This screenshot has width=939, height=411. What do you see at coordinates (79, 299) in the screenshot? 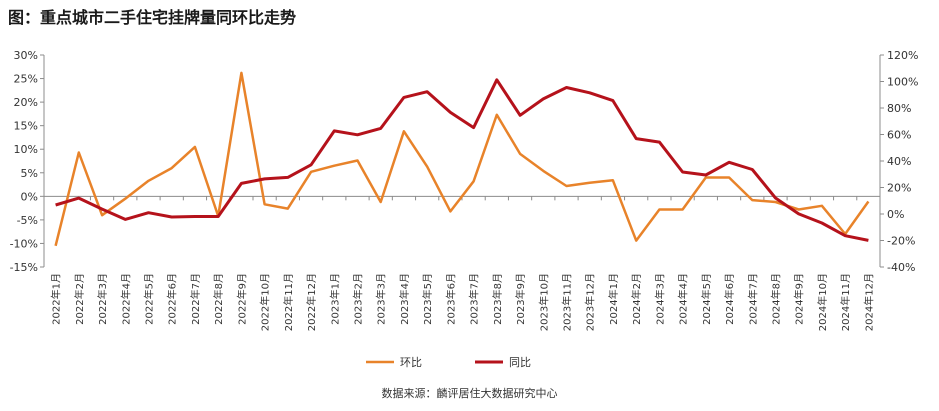
I see `x-tick-label: 2022年2月` at bounding box center [79, 299].